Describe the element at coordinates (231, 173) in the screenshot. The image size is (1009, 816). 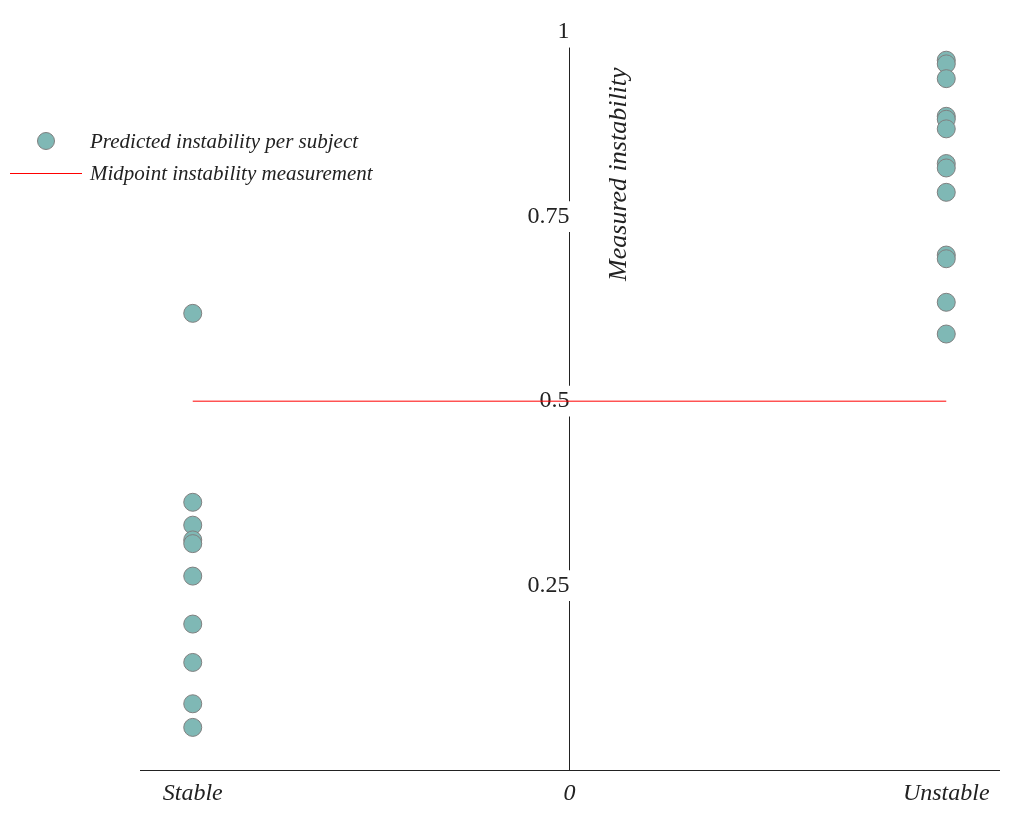
I see `legend-label: Midpoint instability measurement` at that location.